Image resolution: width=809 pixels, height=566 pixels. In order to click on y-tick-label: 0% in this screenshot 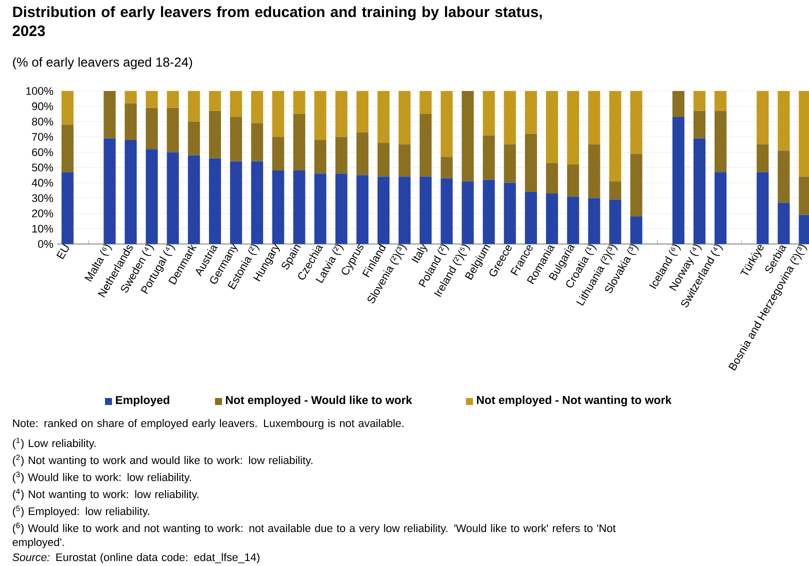, I will do `click(46, 244)`.